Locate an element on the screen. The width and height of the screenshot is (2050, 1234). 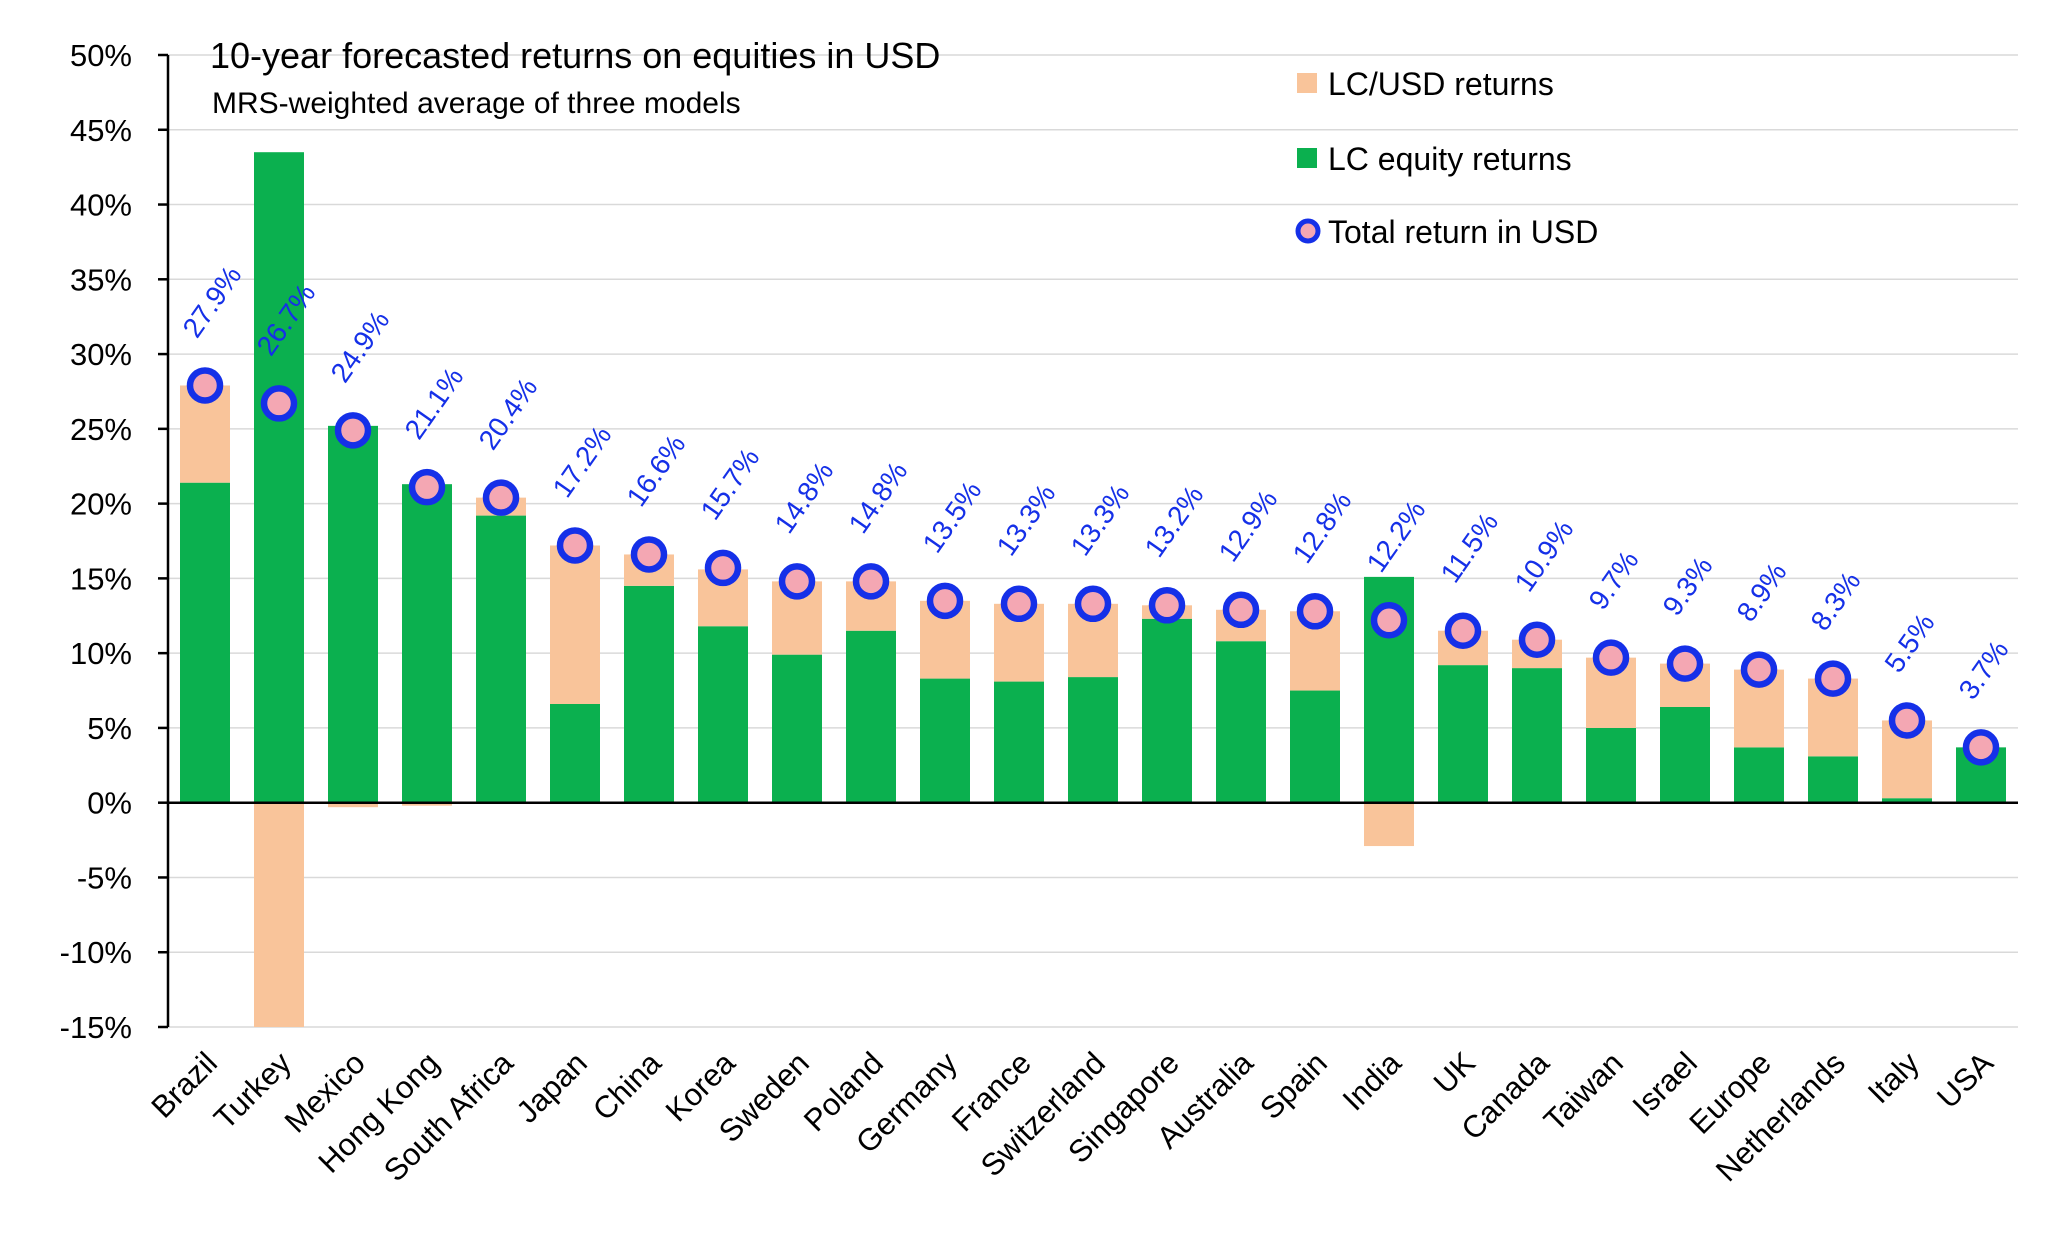
data-label-total-return-europe: 8.9% is located at coordinates (1762, 592).